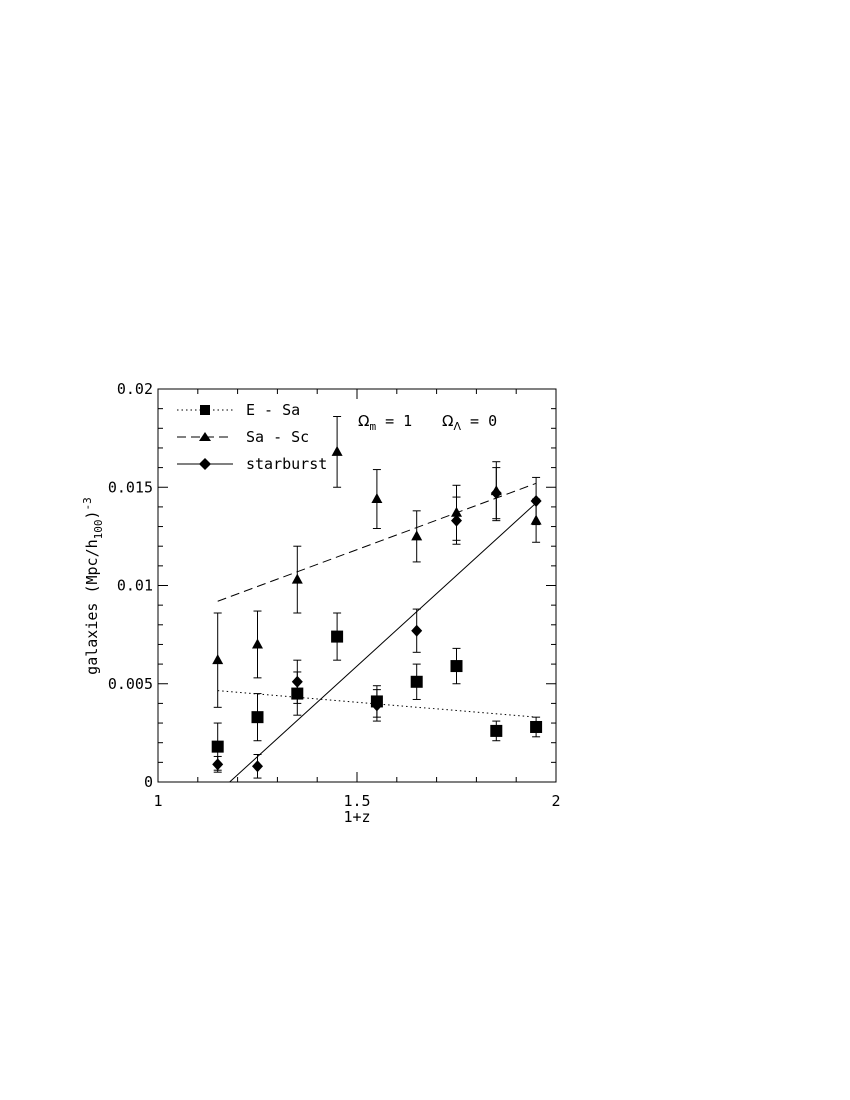  What do you see at coordinates (277, 437) in the screenshot?
I see `legend-label-sa-sc: Sa - Sc` at bounding box center [277, 437].